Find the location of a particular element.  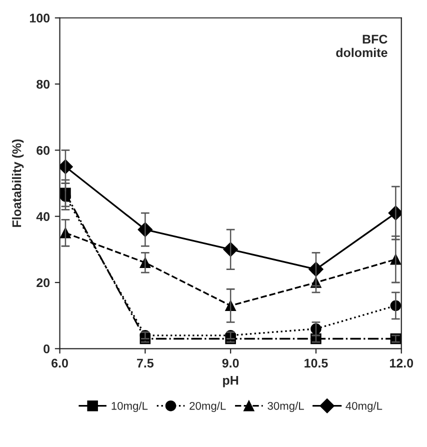

annotation: BFC dolomite is located at coordinates (362, 46).